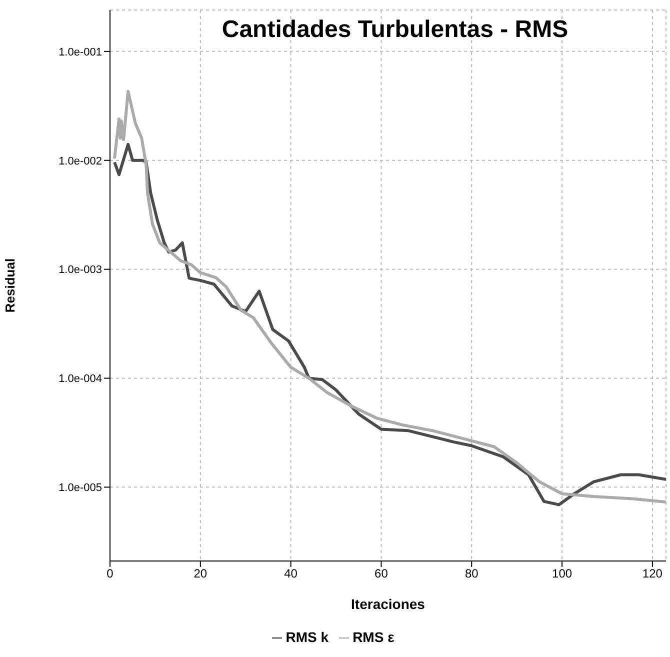 The width and height of the screenshot is (670, 657). I want to click on y-tick-label: 1.0e-001, so click(80, 52).